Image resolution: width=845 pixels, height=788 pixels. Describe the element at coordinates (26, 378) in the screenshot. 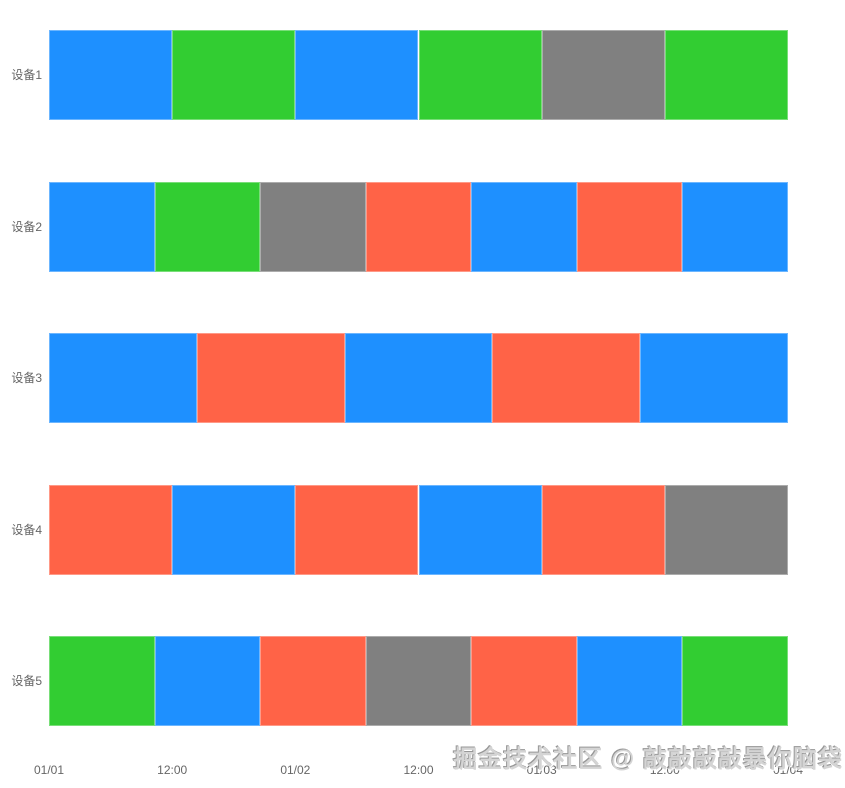

I see `y-axis-label: 设备3` at that location.